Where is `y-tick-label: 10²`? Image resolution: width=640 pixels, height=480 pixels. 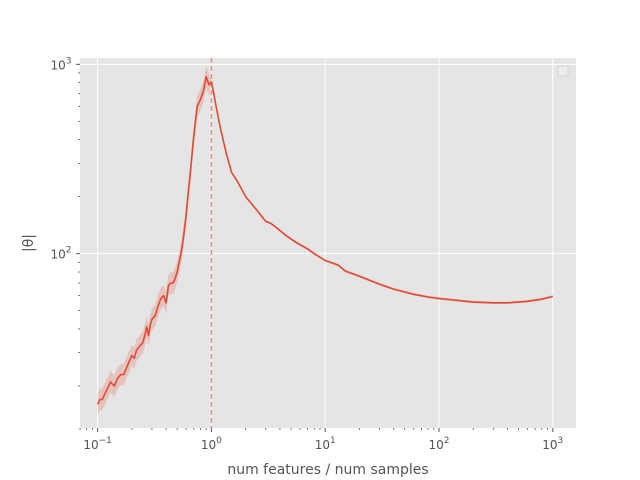 y-tick-label: 10² is located at coordinates (60, 254).